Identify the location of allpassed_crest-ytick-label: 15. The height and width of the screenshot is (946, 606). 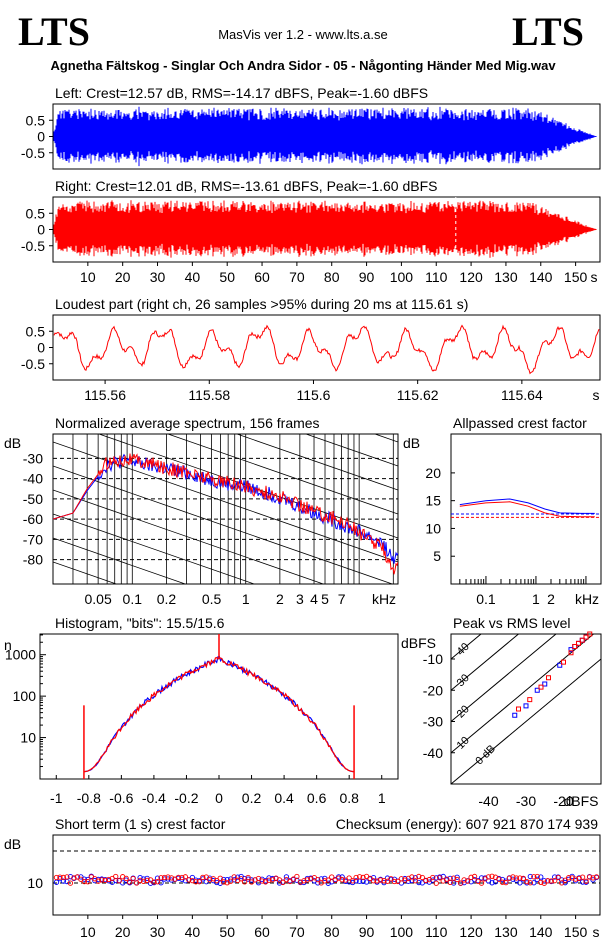
(433, 501).